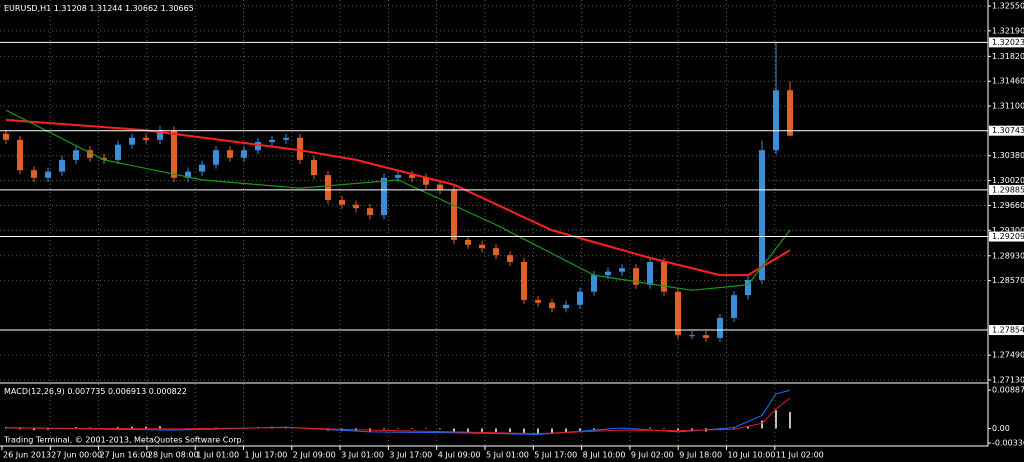 The width and height of the screenshot is (1024, 462). What do you see at coordinates (459, 455) in the screenshot?
I see `x-tick-label: 4 Jul 09:00` at bounding box center [459, 455].